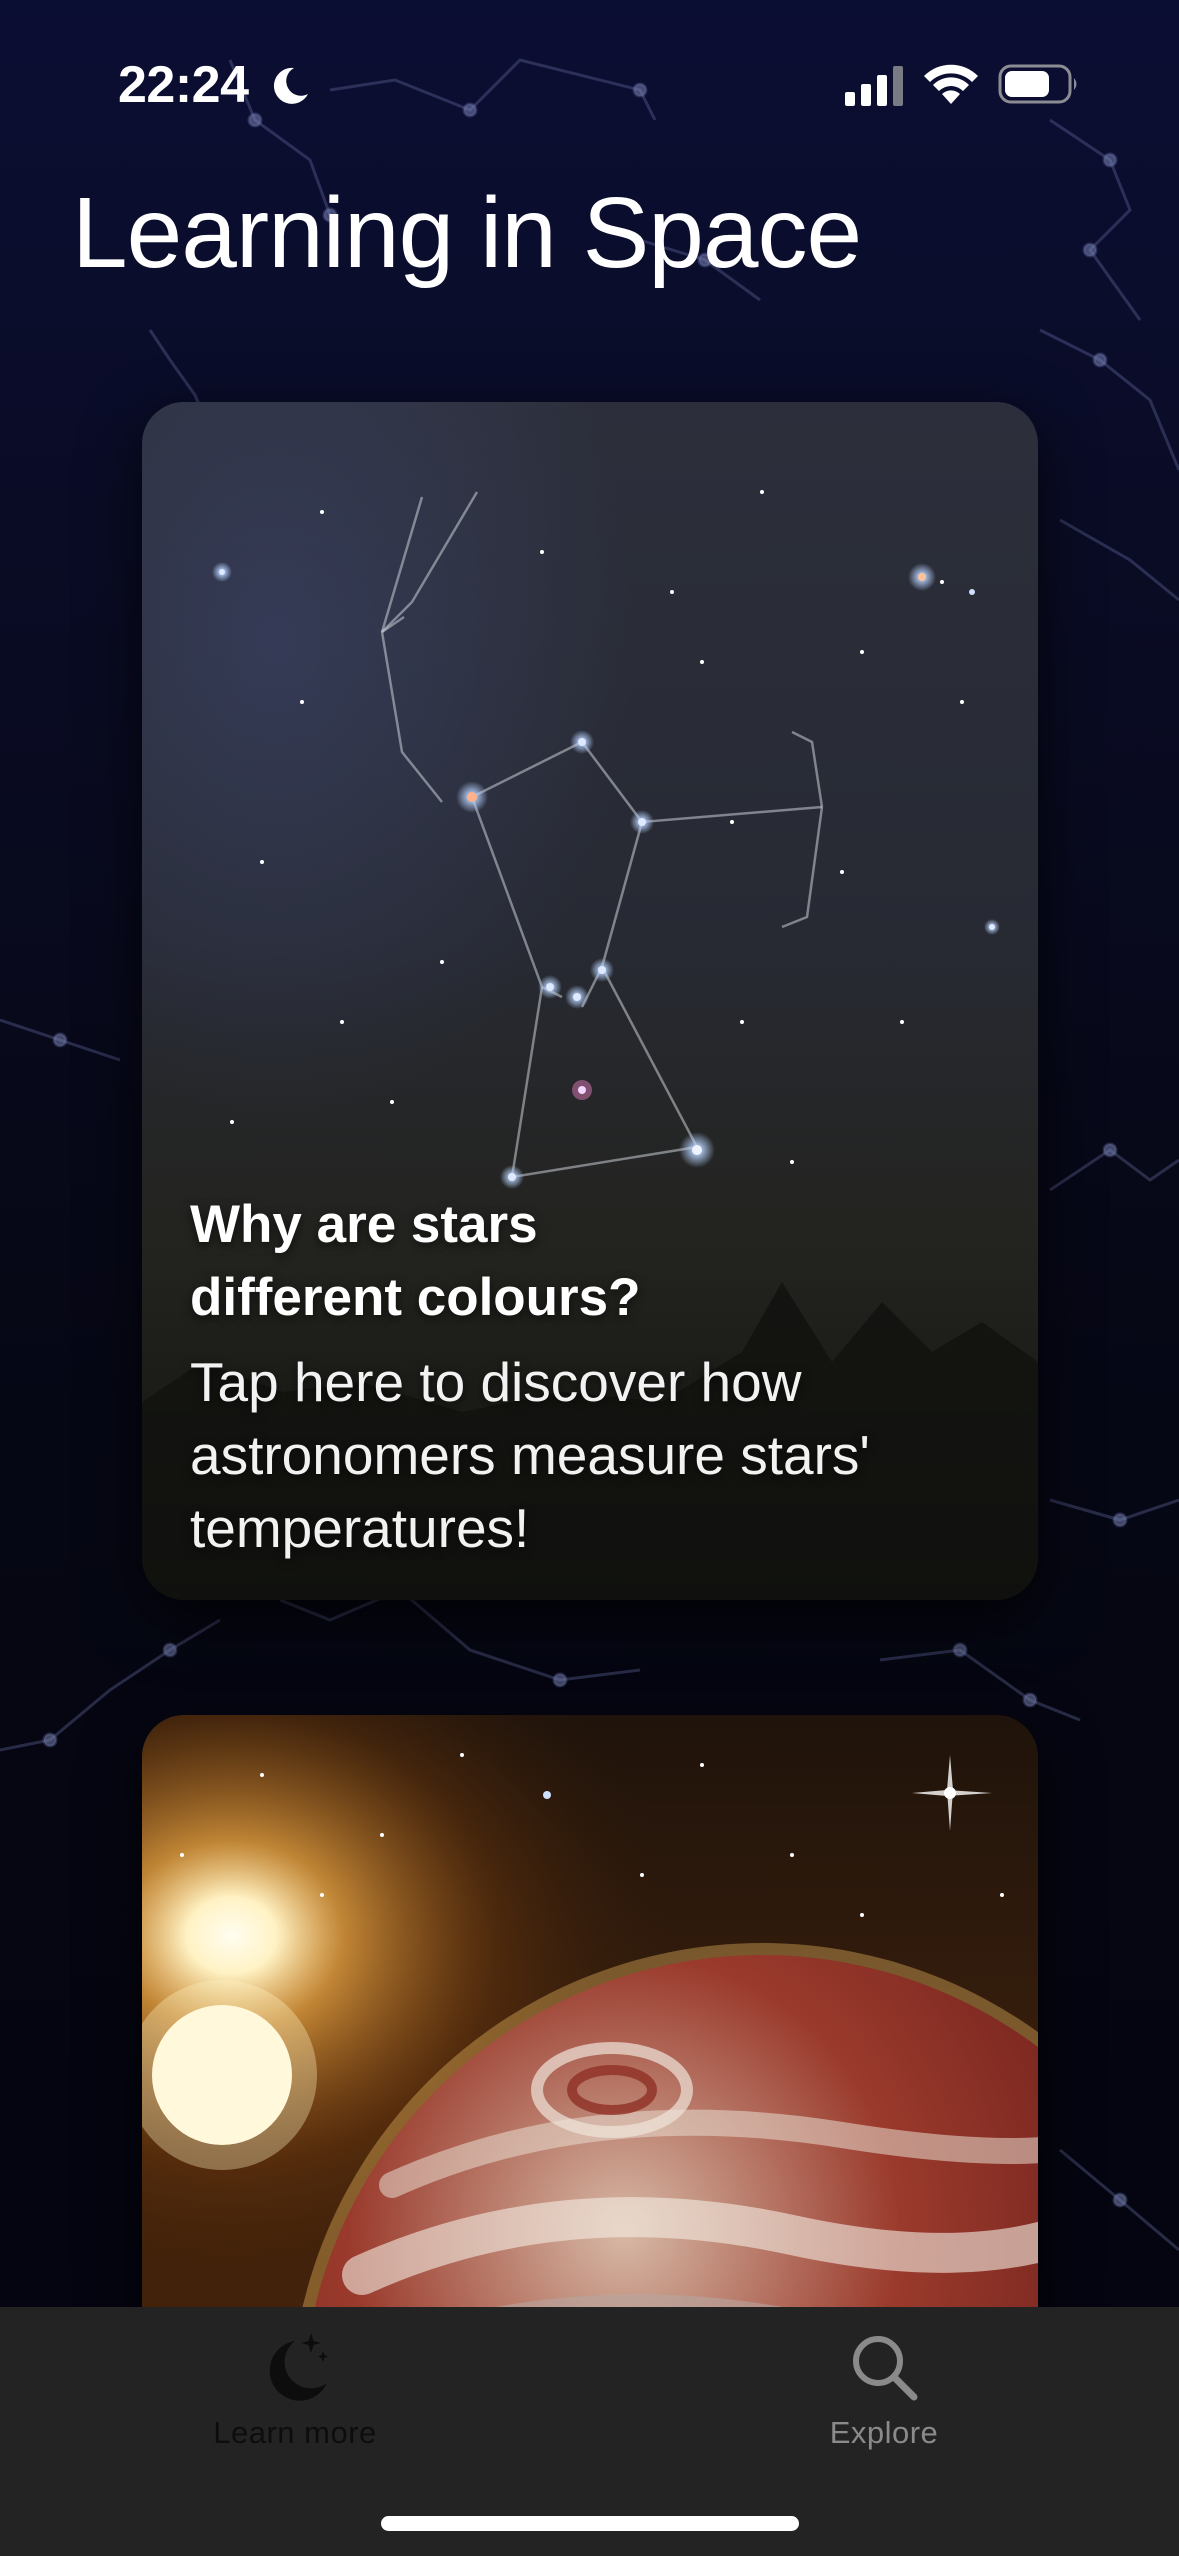 The image size is (1179, 2556). I want to click on moon-stars-icon, so click(298, 2367).